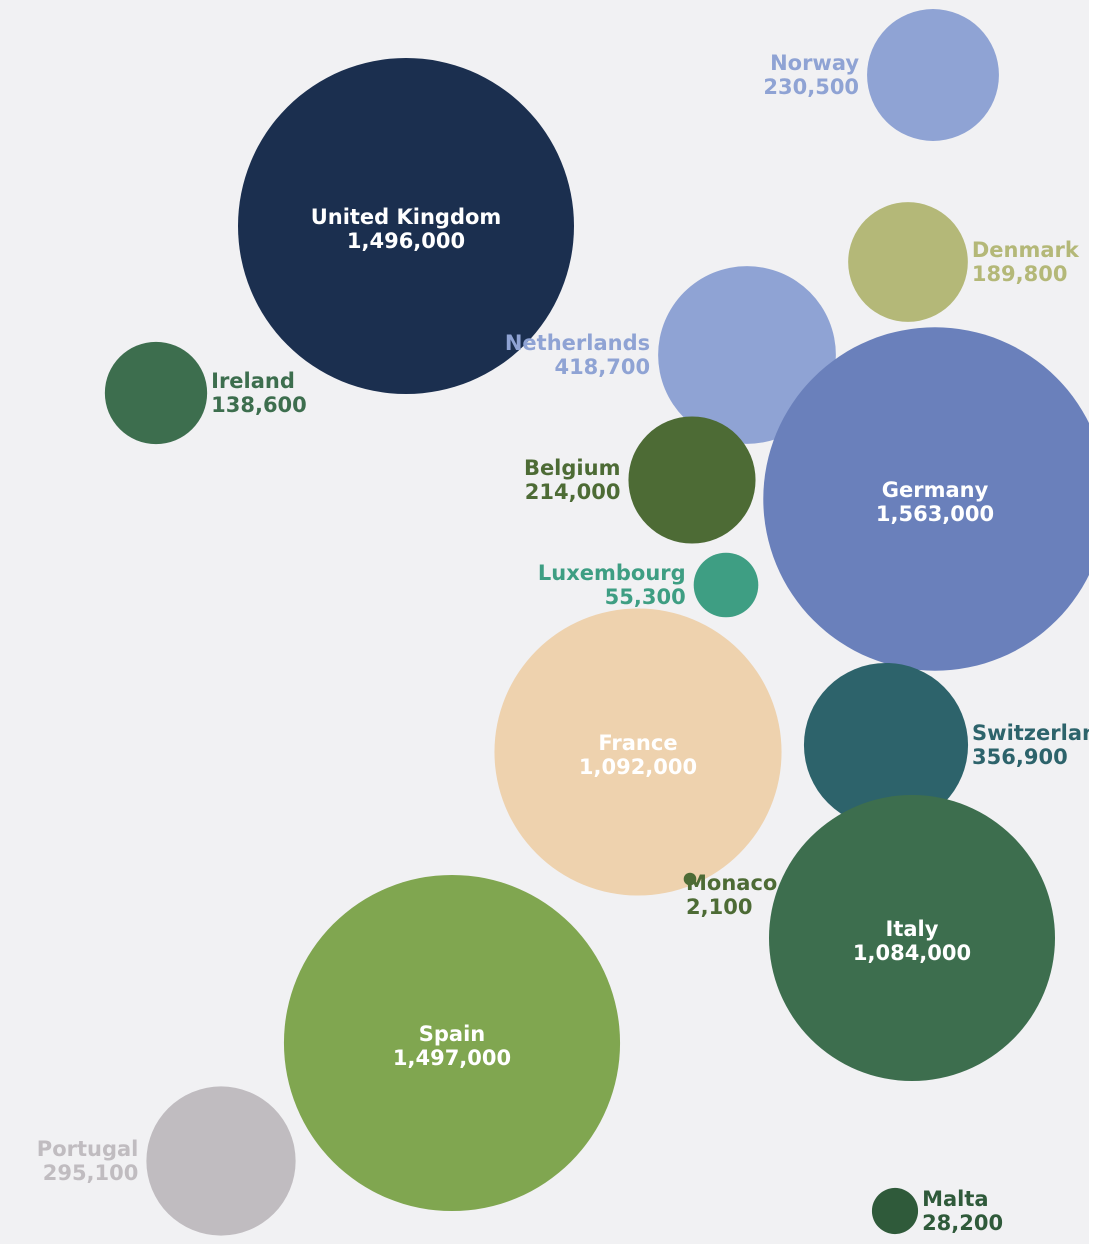 The height and width of the screenshot is (1244, 1096). I want to click on bubble-label-belgium: Belgium, so click(572, 468).